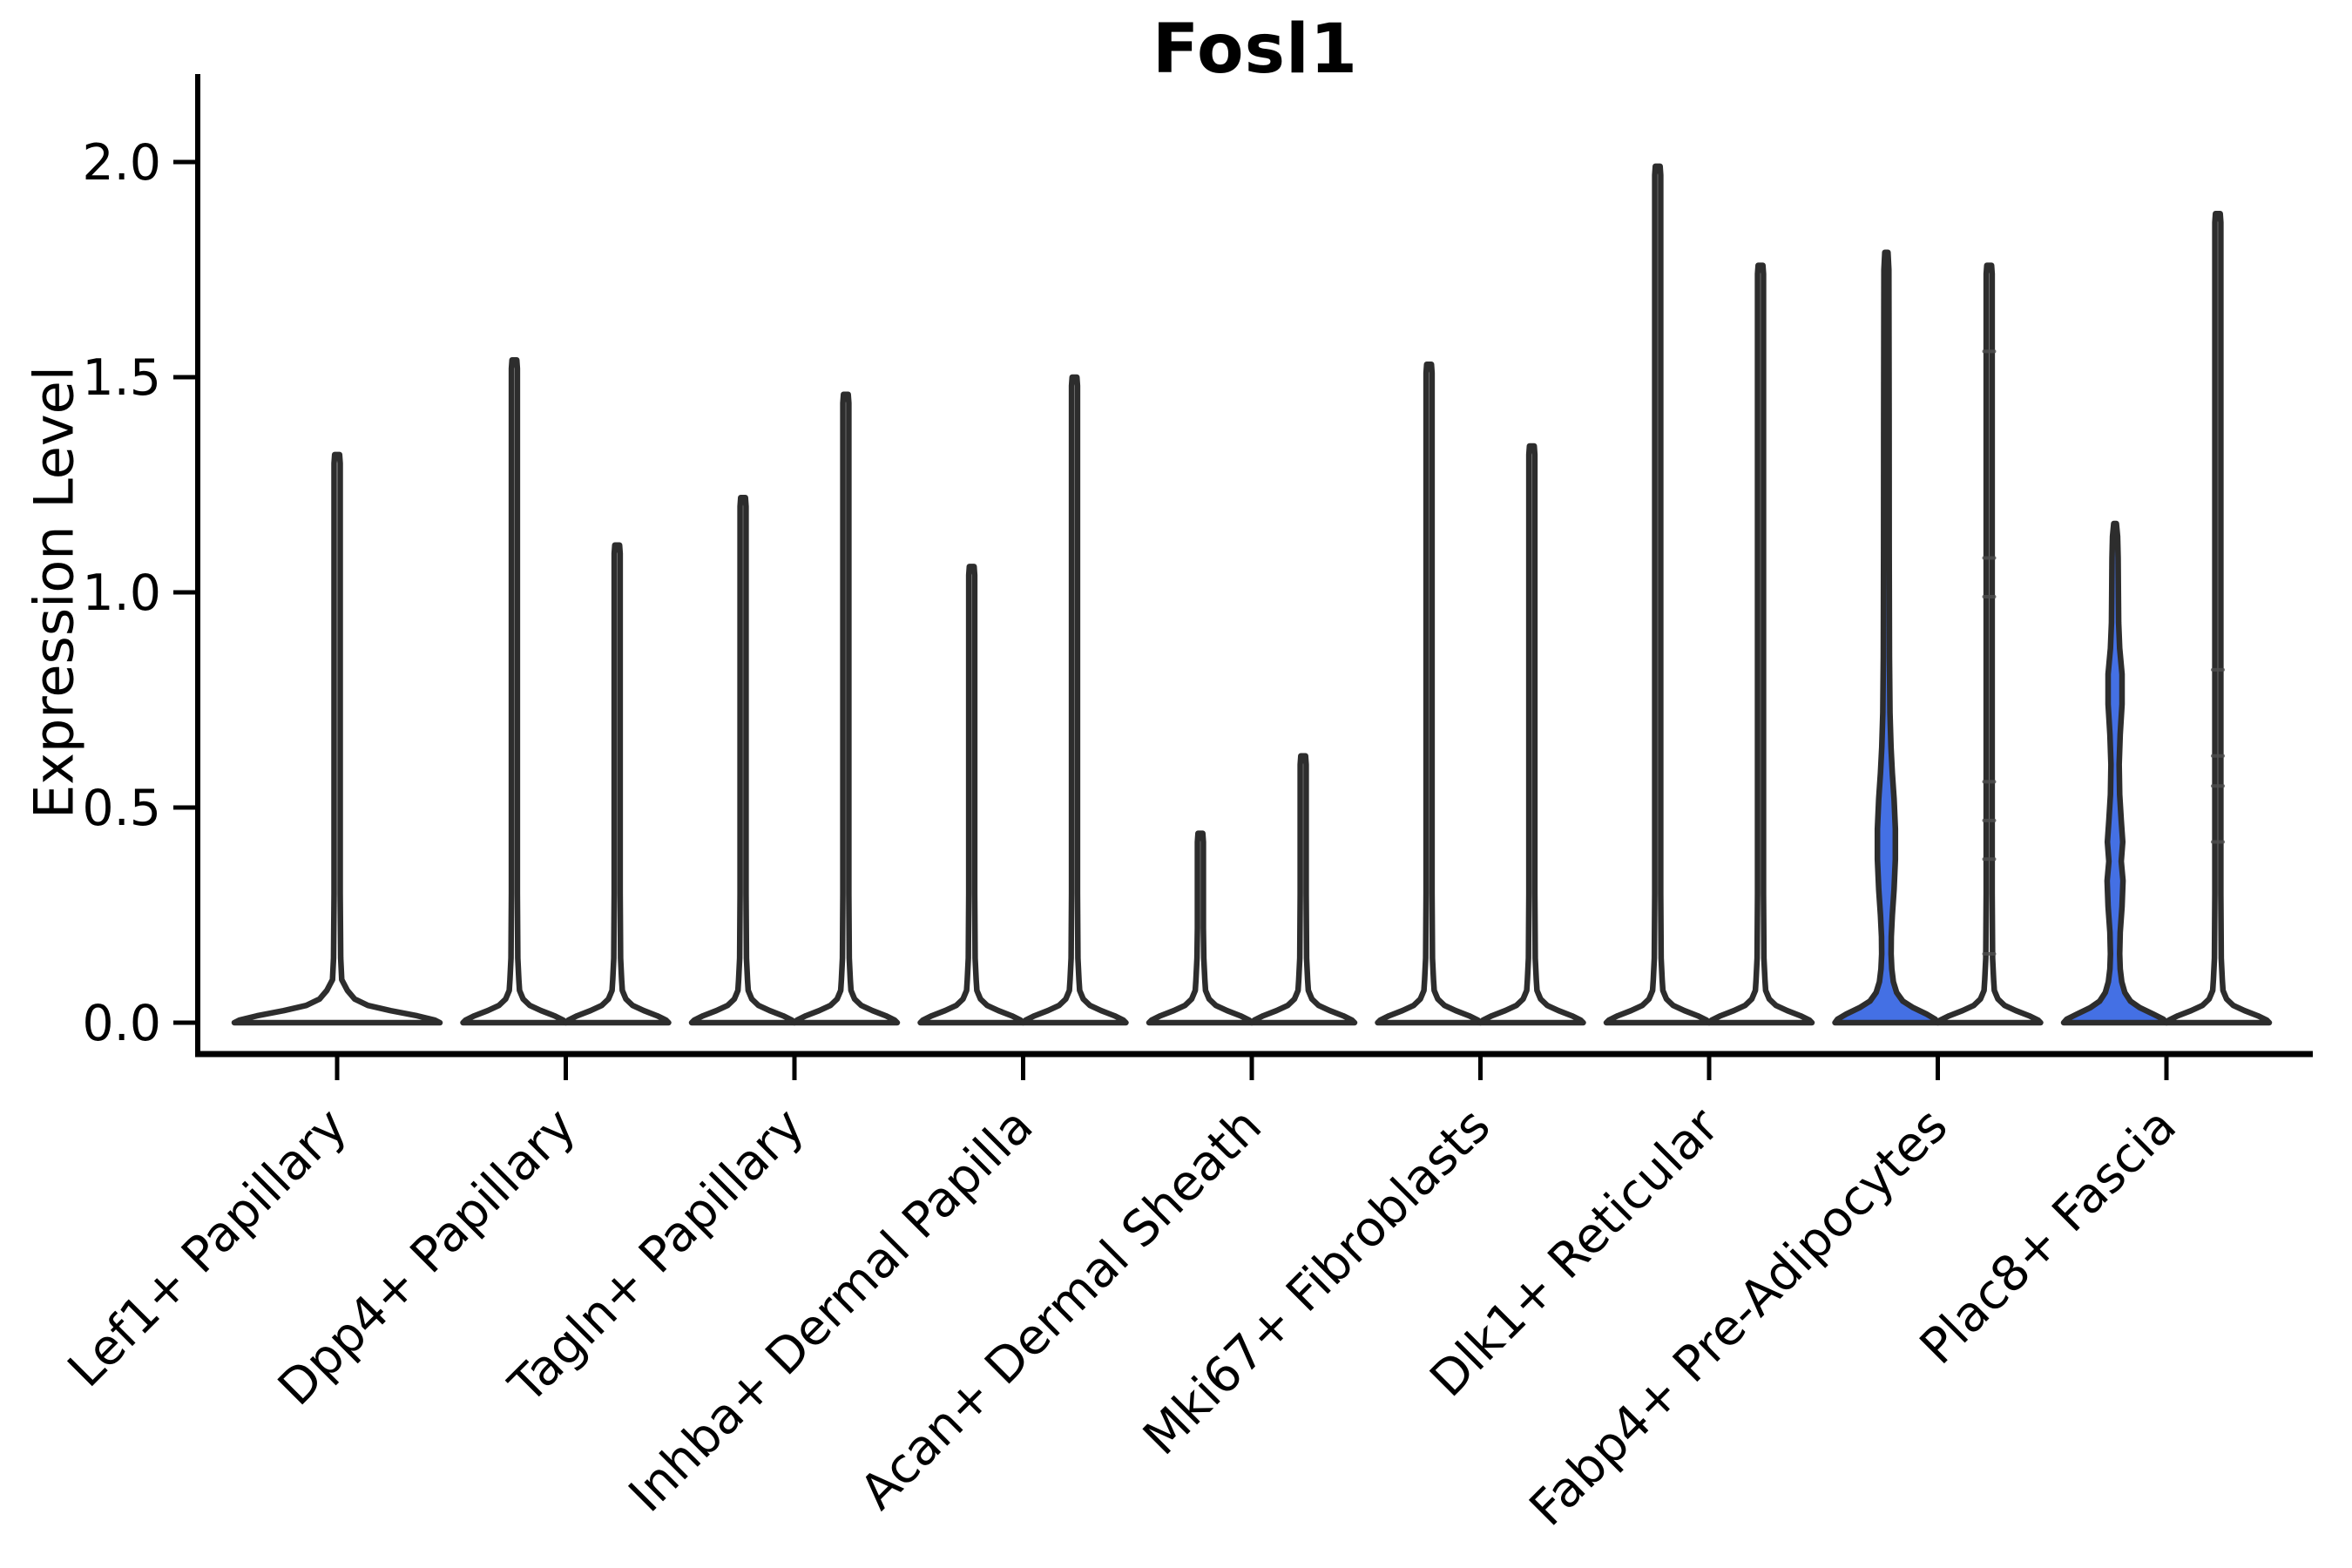 The image size is (2352, 1568). Describe the element at coordinates (121, 163) in the screenshot. I see `y-tick-label: 2.0` at that location.